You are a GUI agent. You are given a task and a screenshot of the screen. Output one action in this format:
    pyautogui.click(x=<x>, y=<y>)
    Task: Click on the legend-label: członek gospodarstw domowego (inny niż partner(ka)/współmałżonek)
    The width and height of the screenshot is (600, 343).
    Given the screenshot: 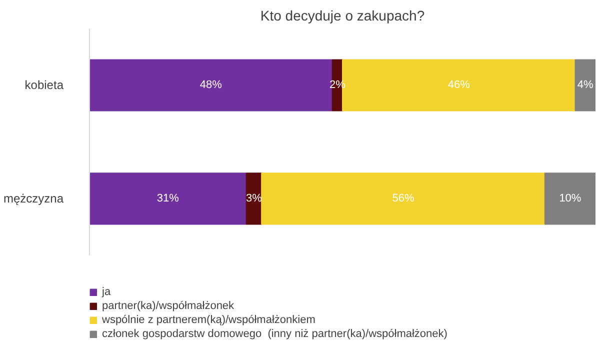 What is the action you would take?
    pyautogui.click(x=275, y=334)
    